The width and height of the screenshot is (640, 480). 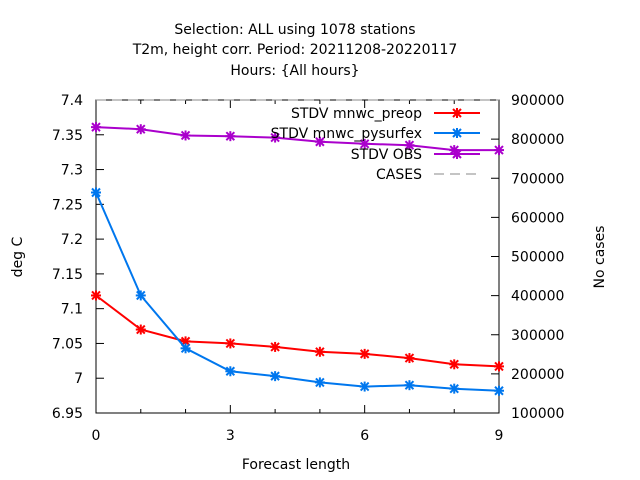 What do you see at coordinates (499, 436) in the screenshot?
I see `x-tick-label: 9` at bounding box center [499, 436].